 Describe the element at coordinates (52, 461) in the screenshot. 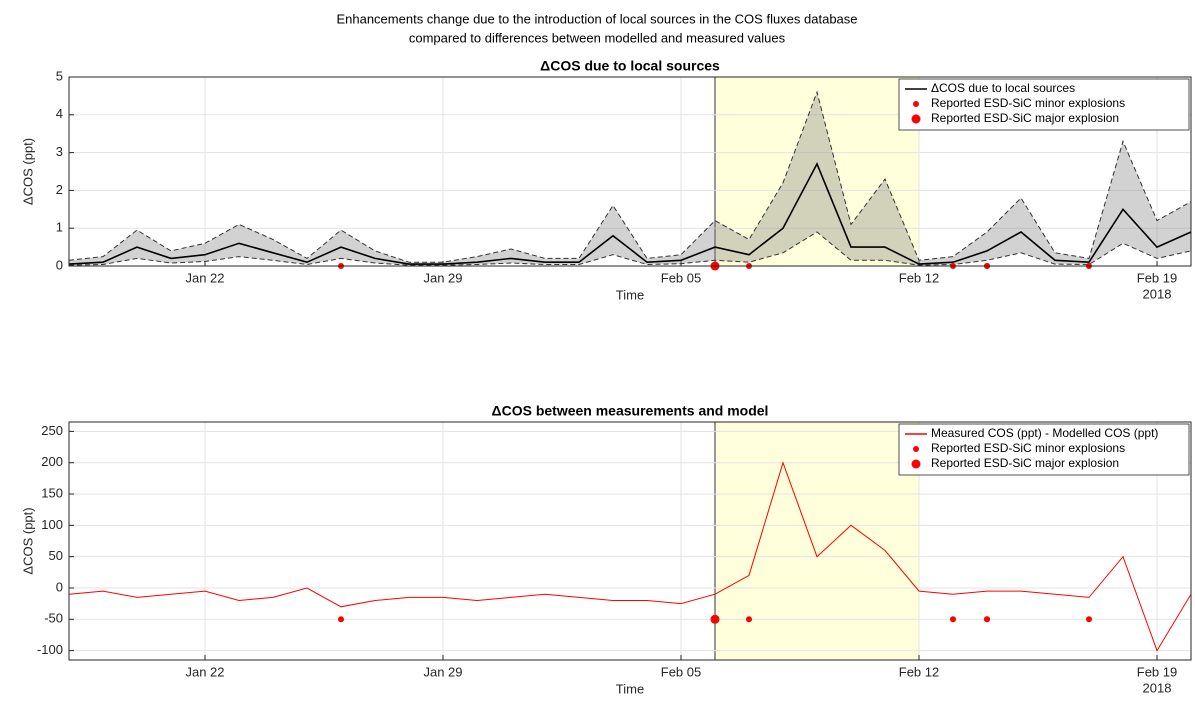

I see `y-tick-label: 200` at that location.